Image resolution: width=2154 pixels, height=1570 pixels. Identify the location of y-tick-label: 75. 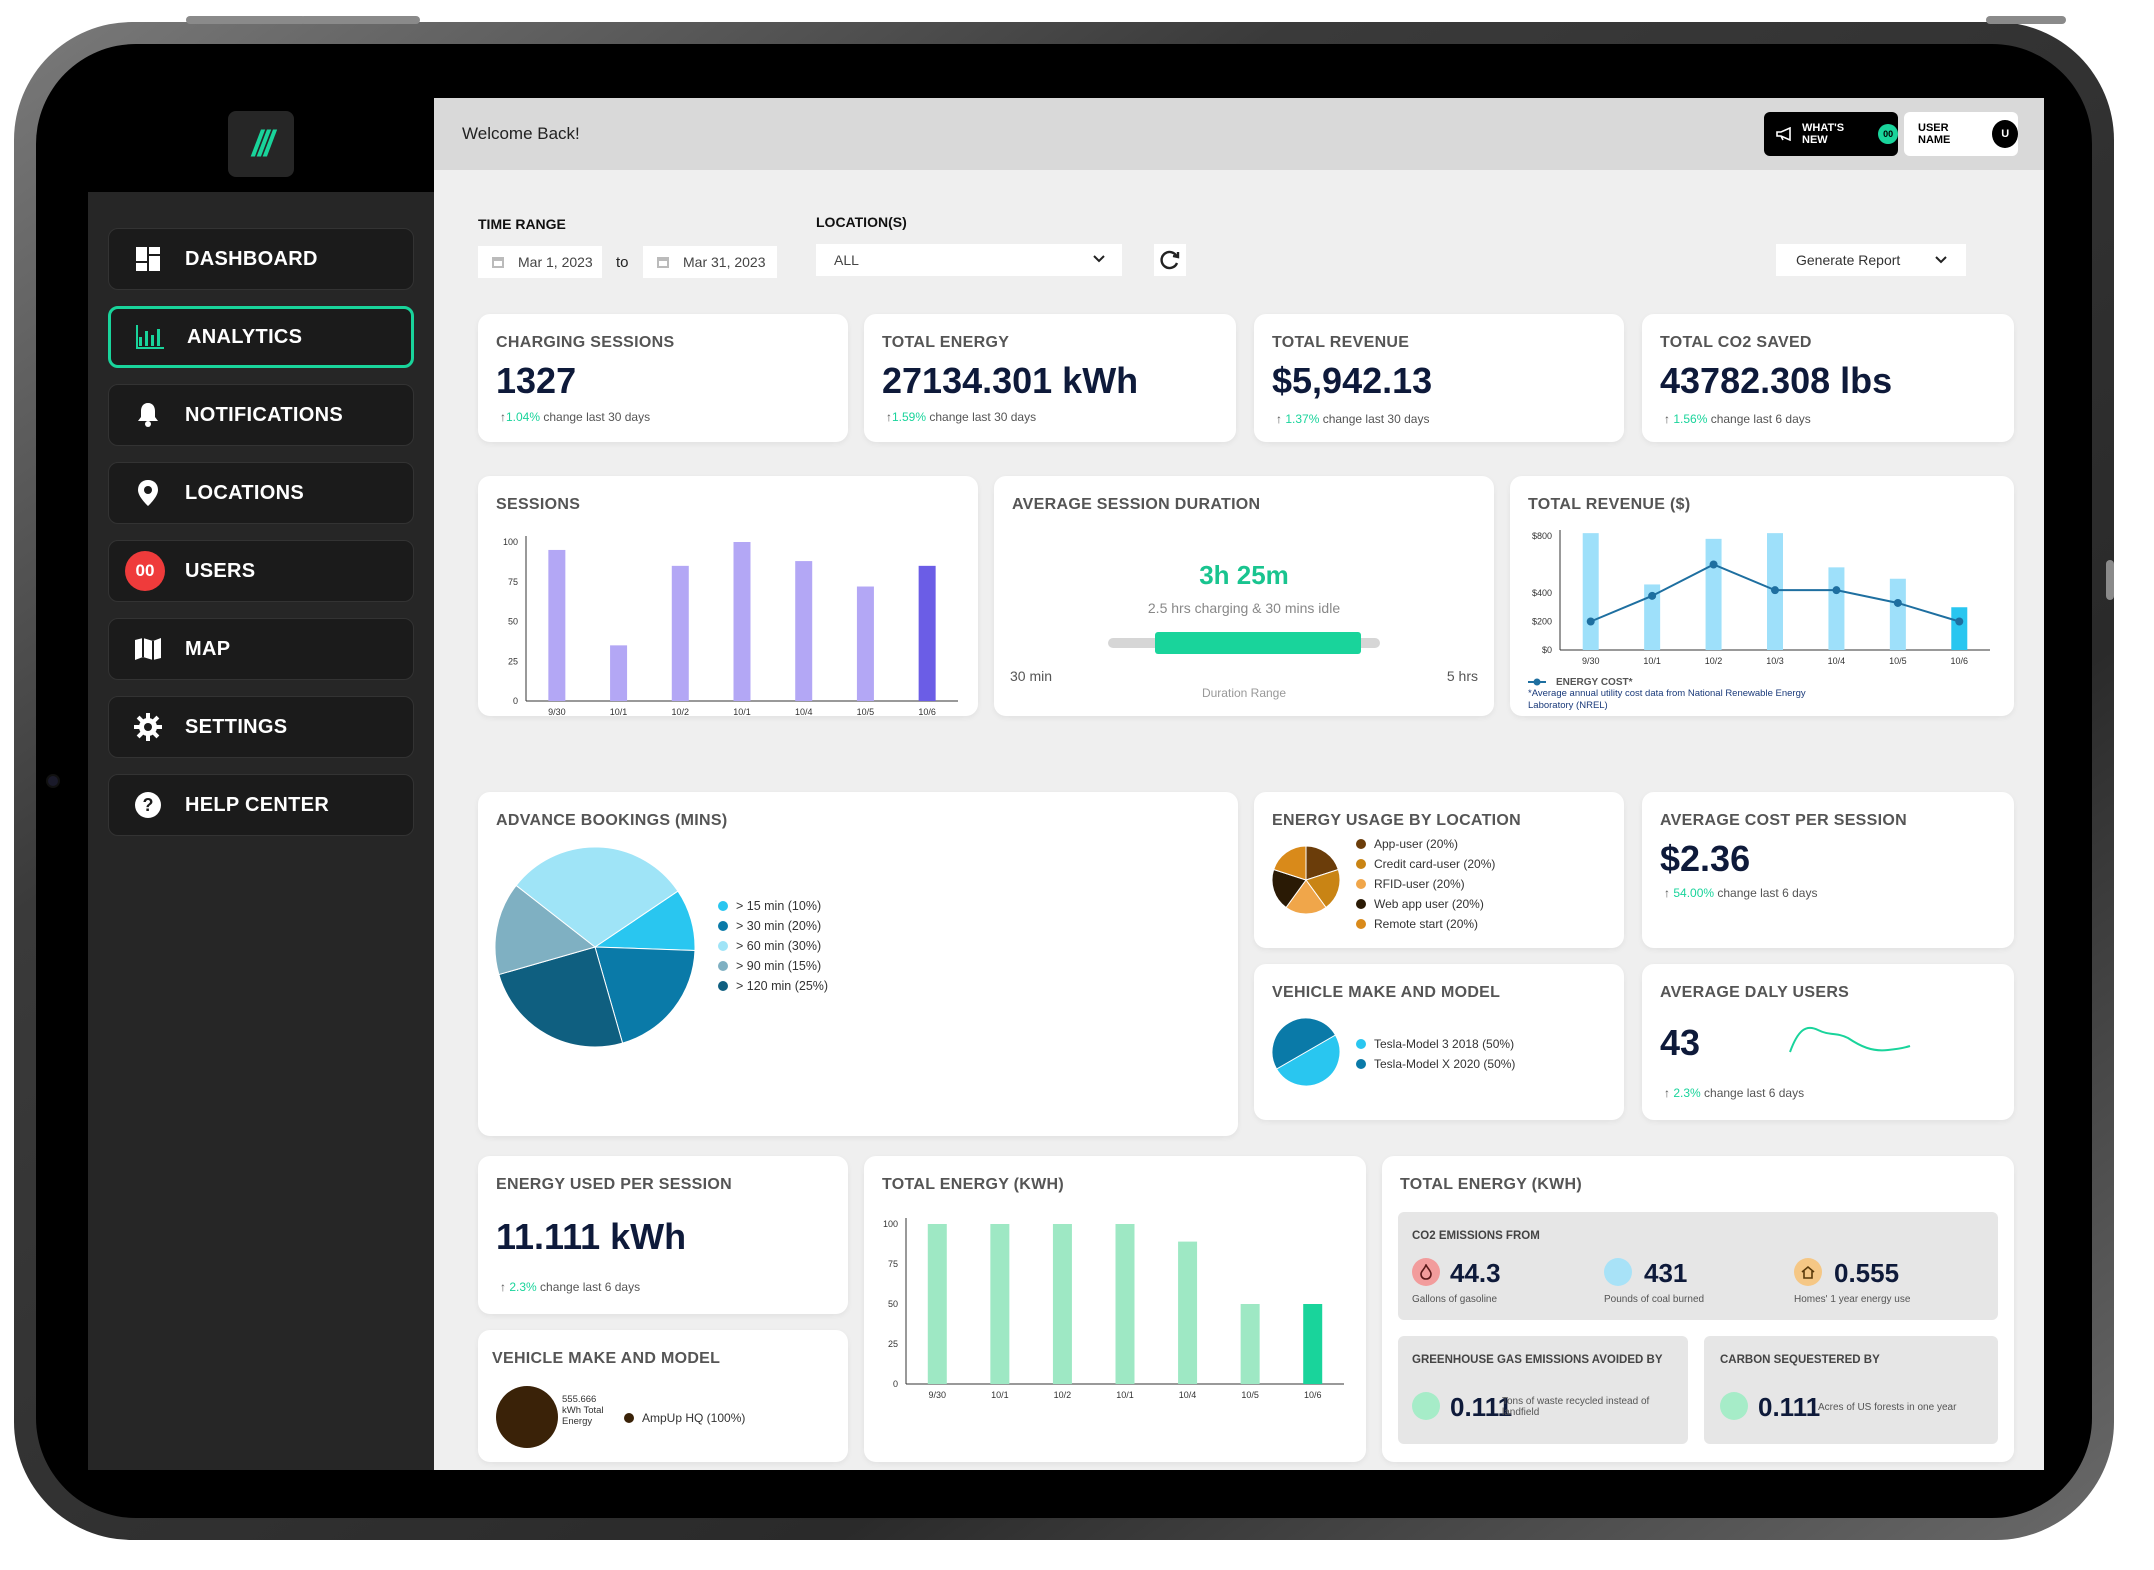
(893, 1264).